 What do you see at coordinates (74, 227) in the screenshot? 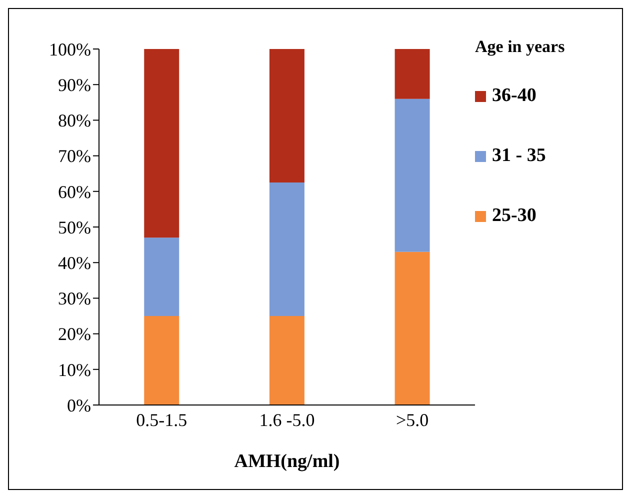
I see `y-tick-label: 50%` at bounding box center [74, 227].